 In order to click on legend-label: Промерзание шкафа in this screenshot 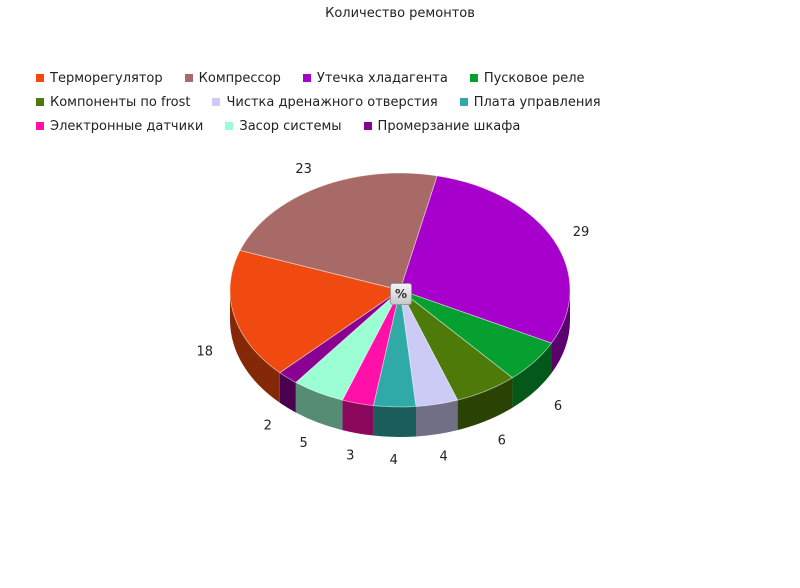, I will do `click(449, 126)`.